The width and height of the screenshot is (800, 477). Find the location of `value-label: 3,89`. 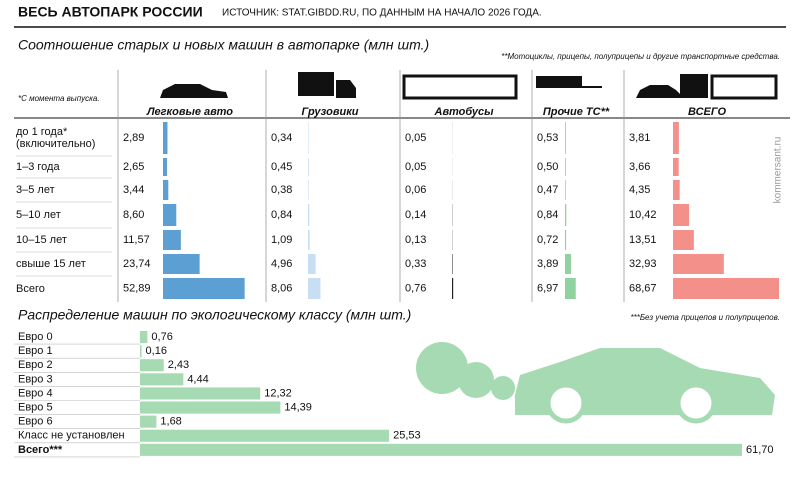

value-label: 3,89 is located at coordinates (547, 264).